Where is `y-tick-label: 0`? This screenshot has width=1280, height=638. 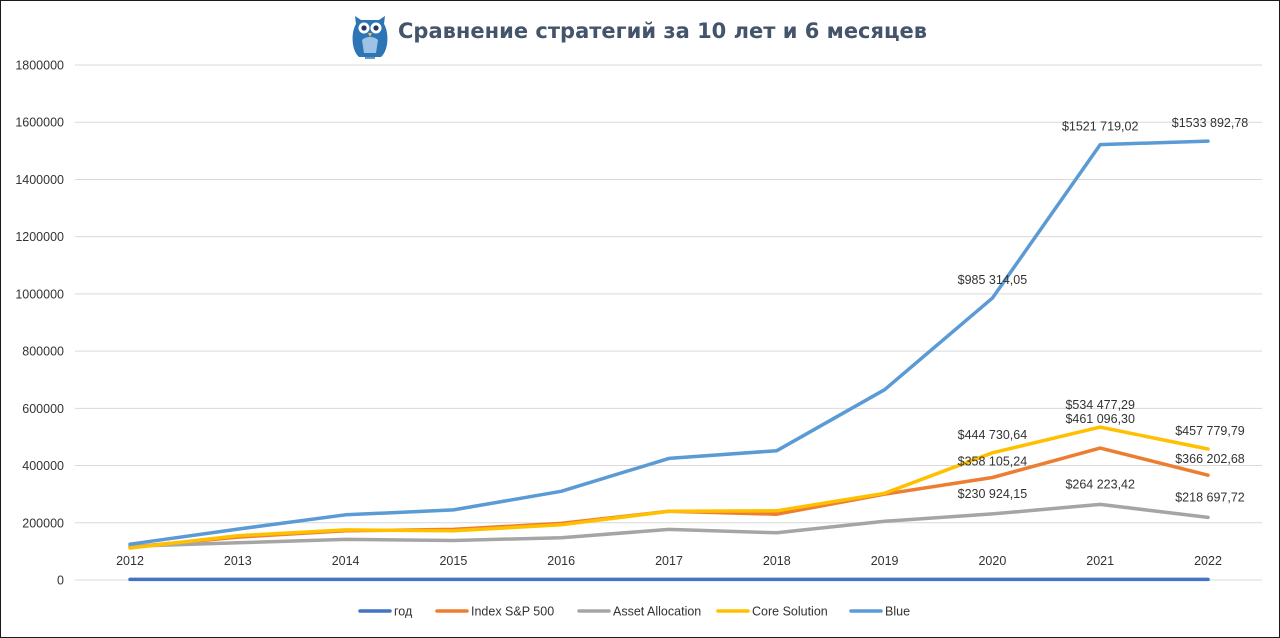 y-tick-label: 0 is located at coordinates (60, 581).